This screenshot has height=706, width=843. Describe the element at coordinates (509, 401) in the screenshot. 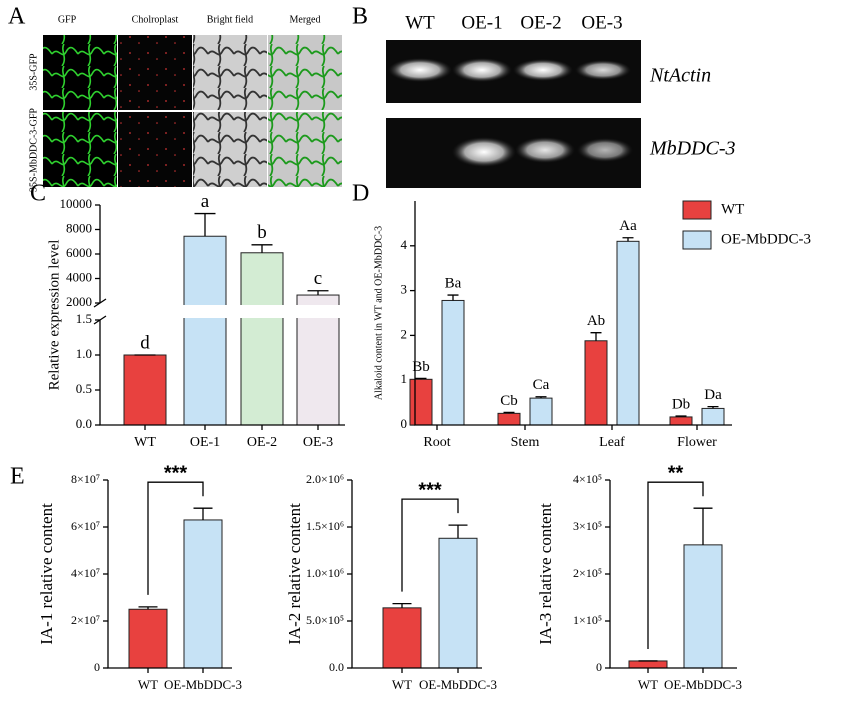

I see `value-label: Cb` at that location.